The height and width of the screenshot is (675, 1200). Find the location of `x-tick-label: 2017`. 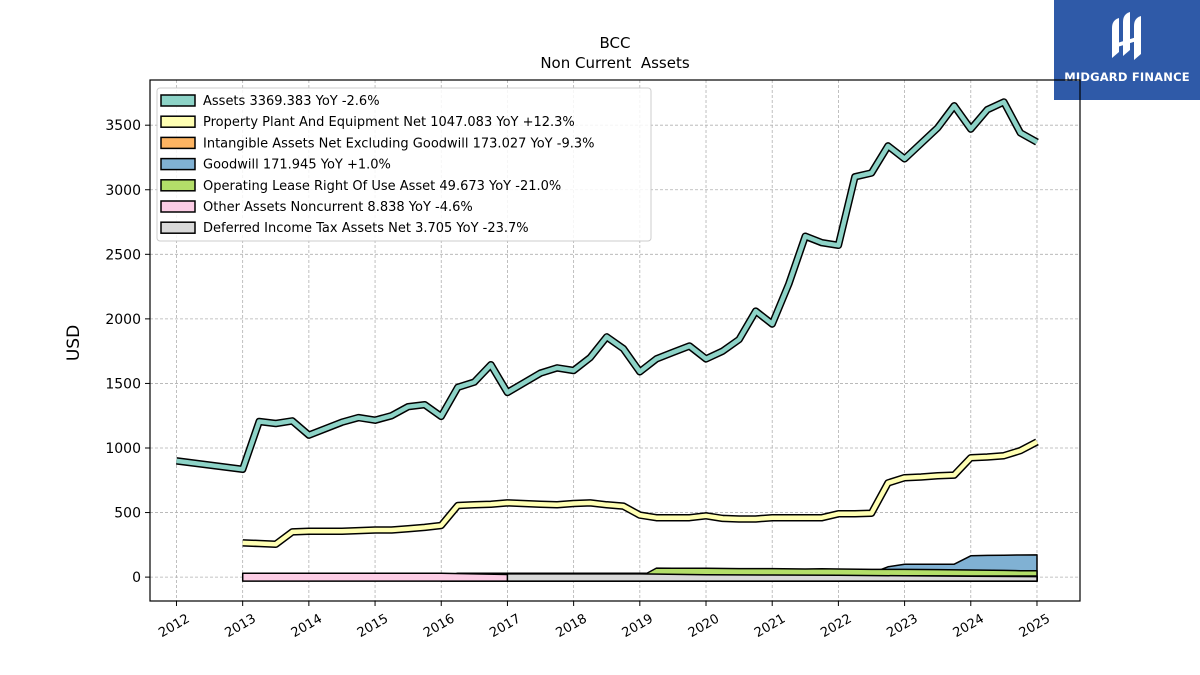

x-tick-label: 2017 is located at coordinates (505, 626).